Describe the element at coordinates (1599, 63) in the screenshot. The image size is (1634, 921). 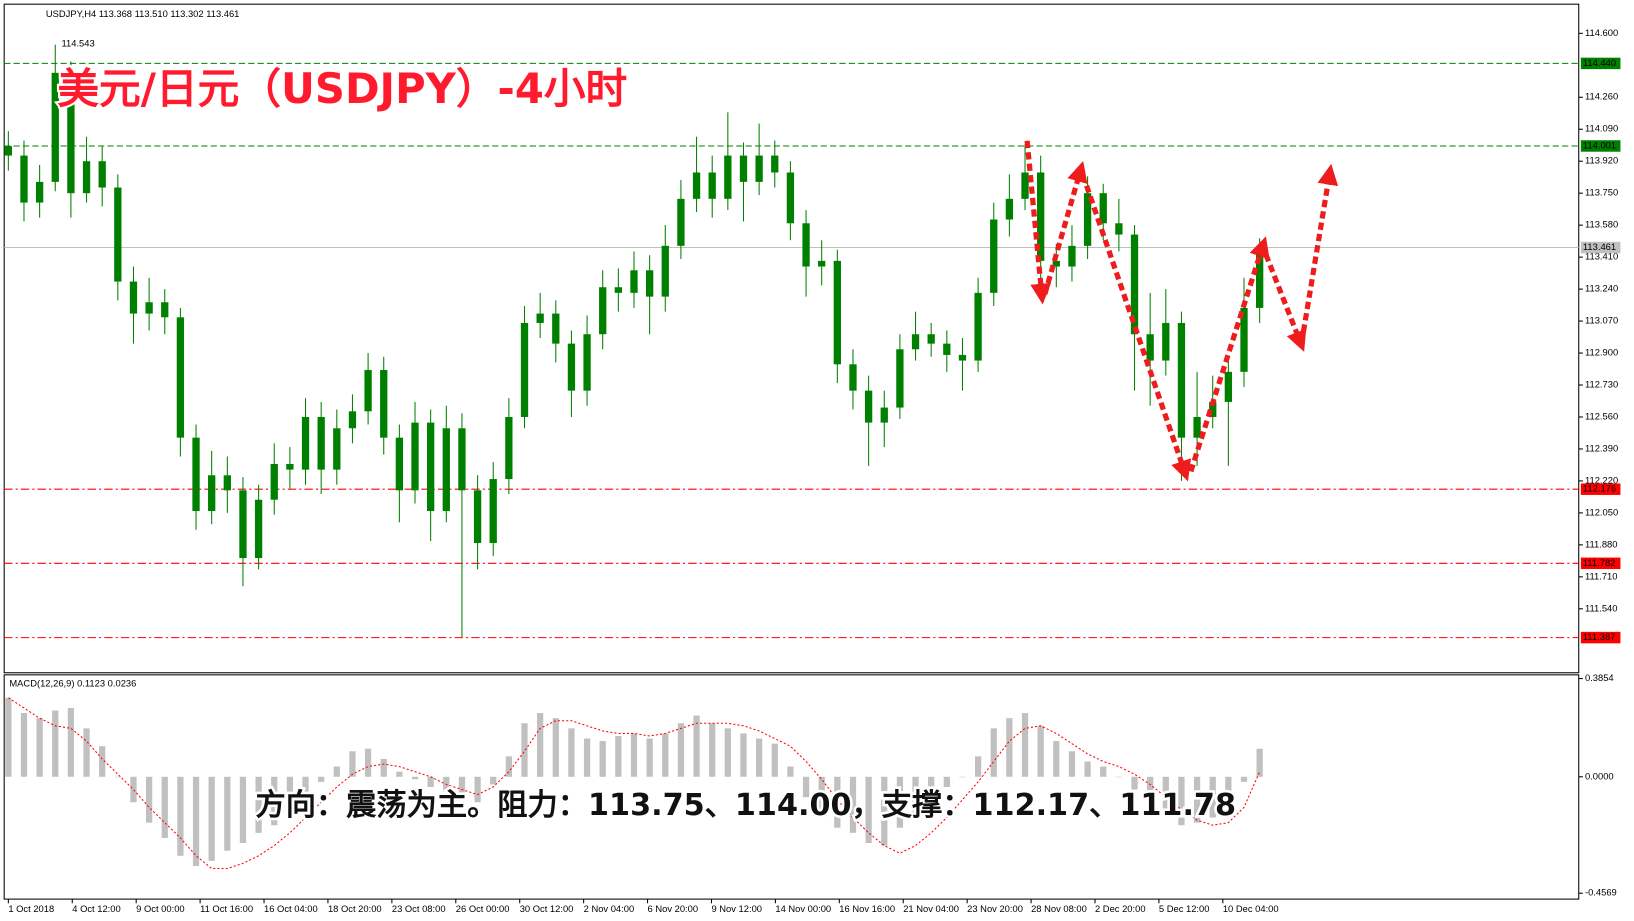
I see `level-label: 114.440` at that location.